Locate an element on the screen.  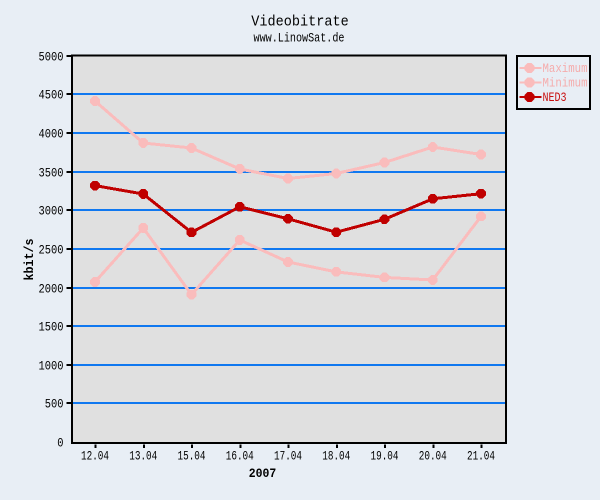
svg-text: 0 is located at coordinates (60, 444).